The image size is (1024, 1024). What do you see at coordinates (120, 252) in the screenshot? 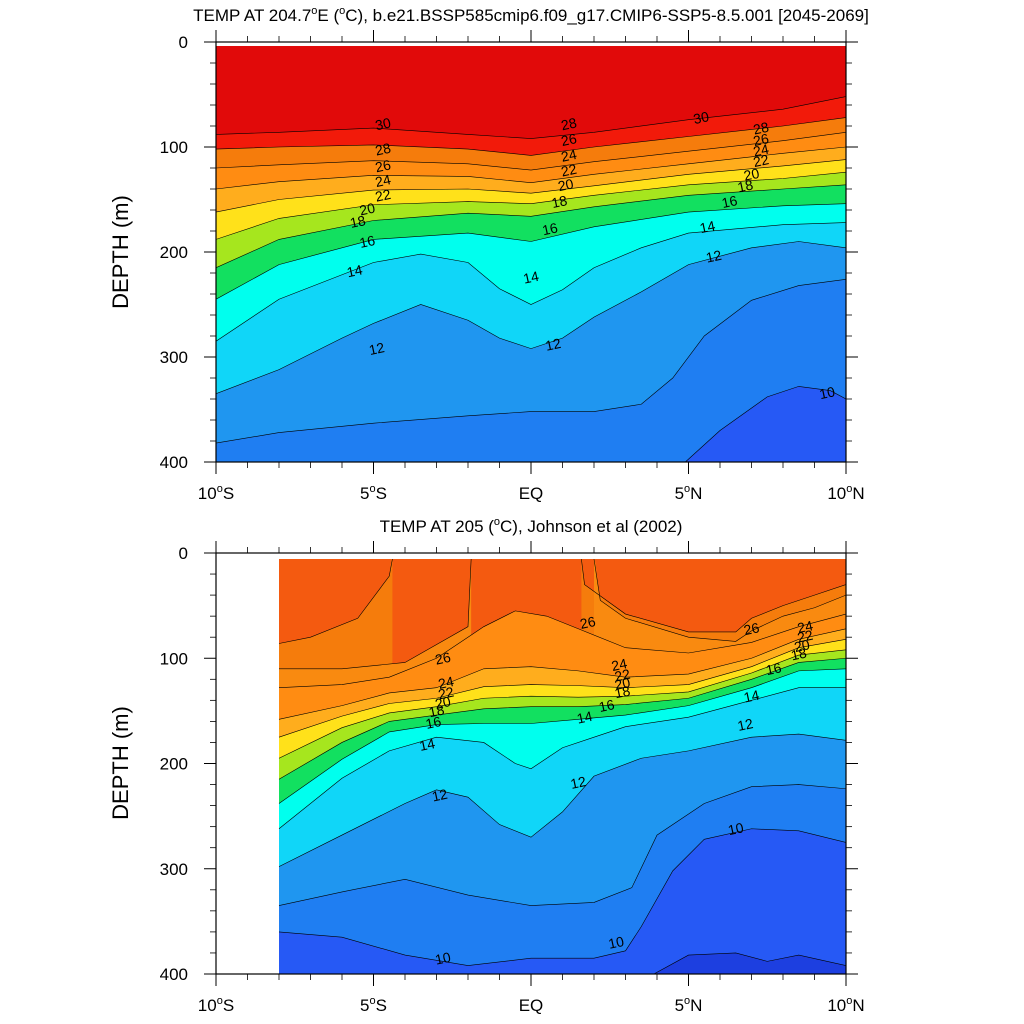
I see `y-axis-label-model: DEPTH (m)` at bounding box center [120, 252].